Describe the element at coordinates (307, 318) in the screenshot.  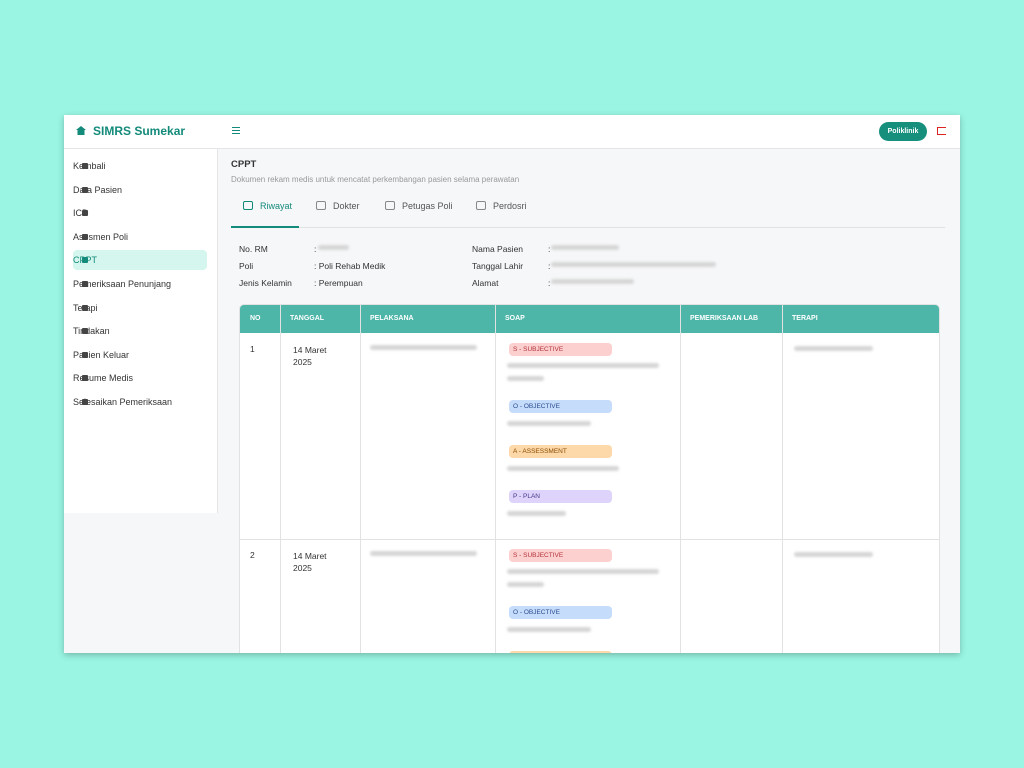
I see `column-header: TANGGAL` at that location.